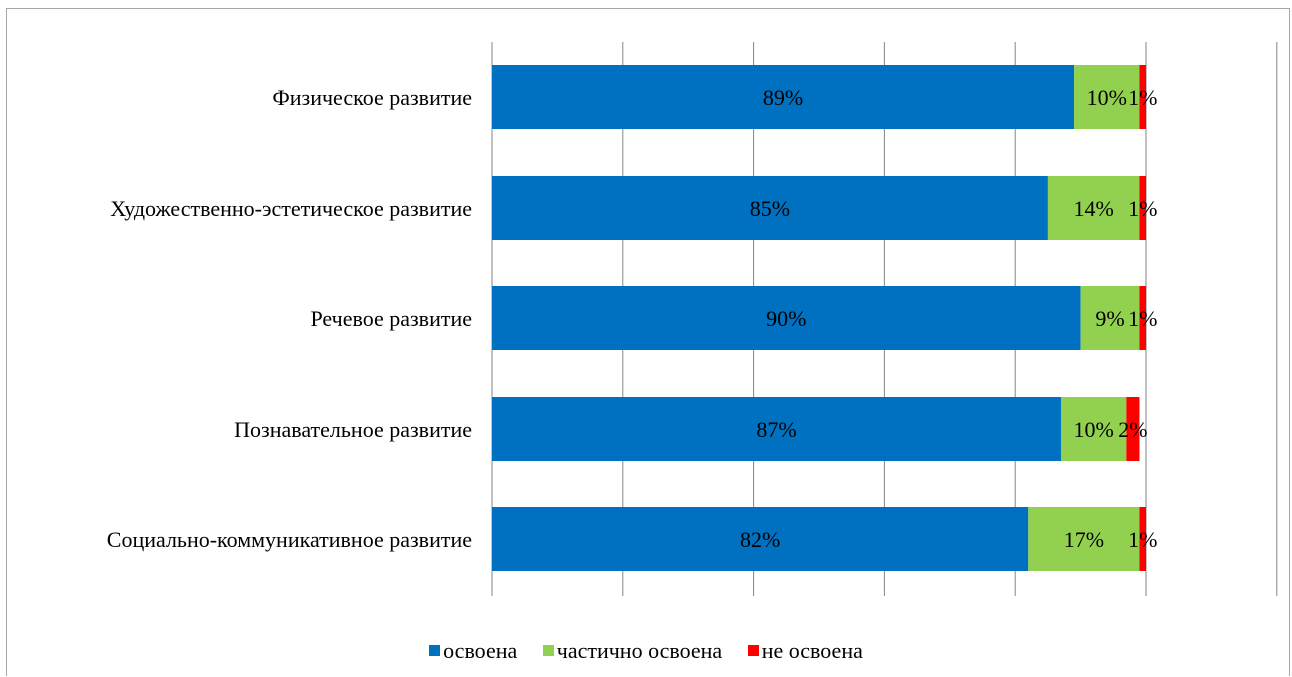  Describe the element at coordinates (391, 318) in the screenshot. I see `category-label-2: Речевое развитие` at that location.